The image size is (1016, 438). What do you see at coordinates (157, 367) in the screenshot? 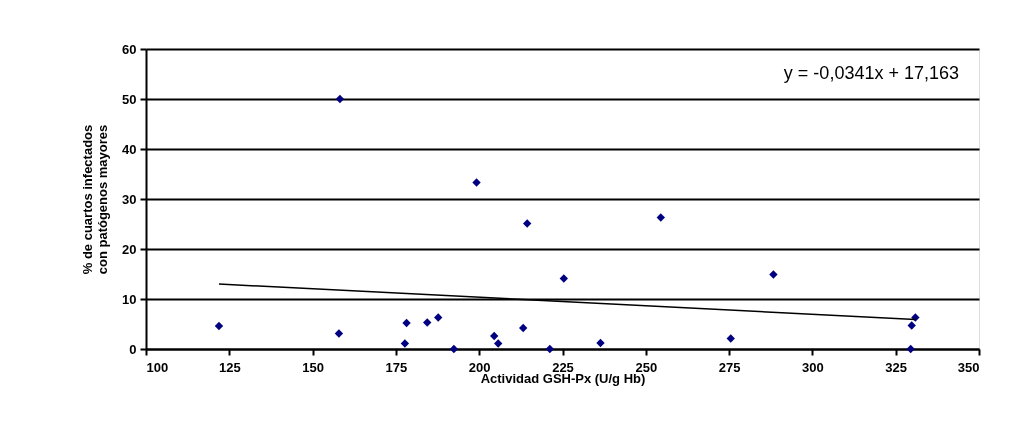
I see `x-tick-label: 100` at bounding box center [157, 367].